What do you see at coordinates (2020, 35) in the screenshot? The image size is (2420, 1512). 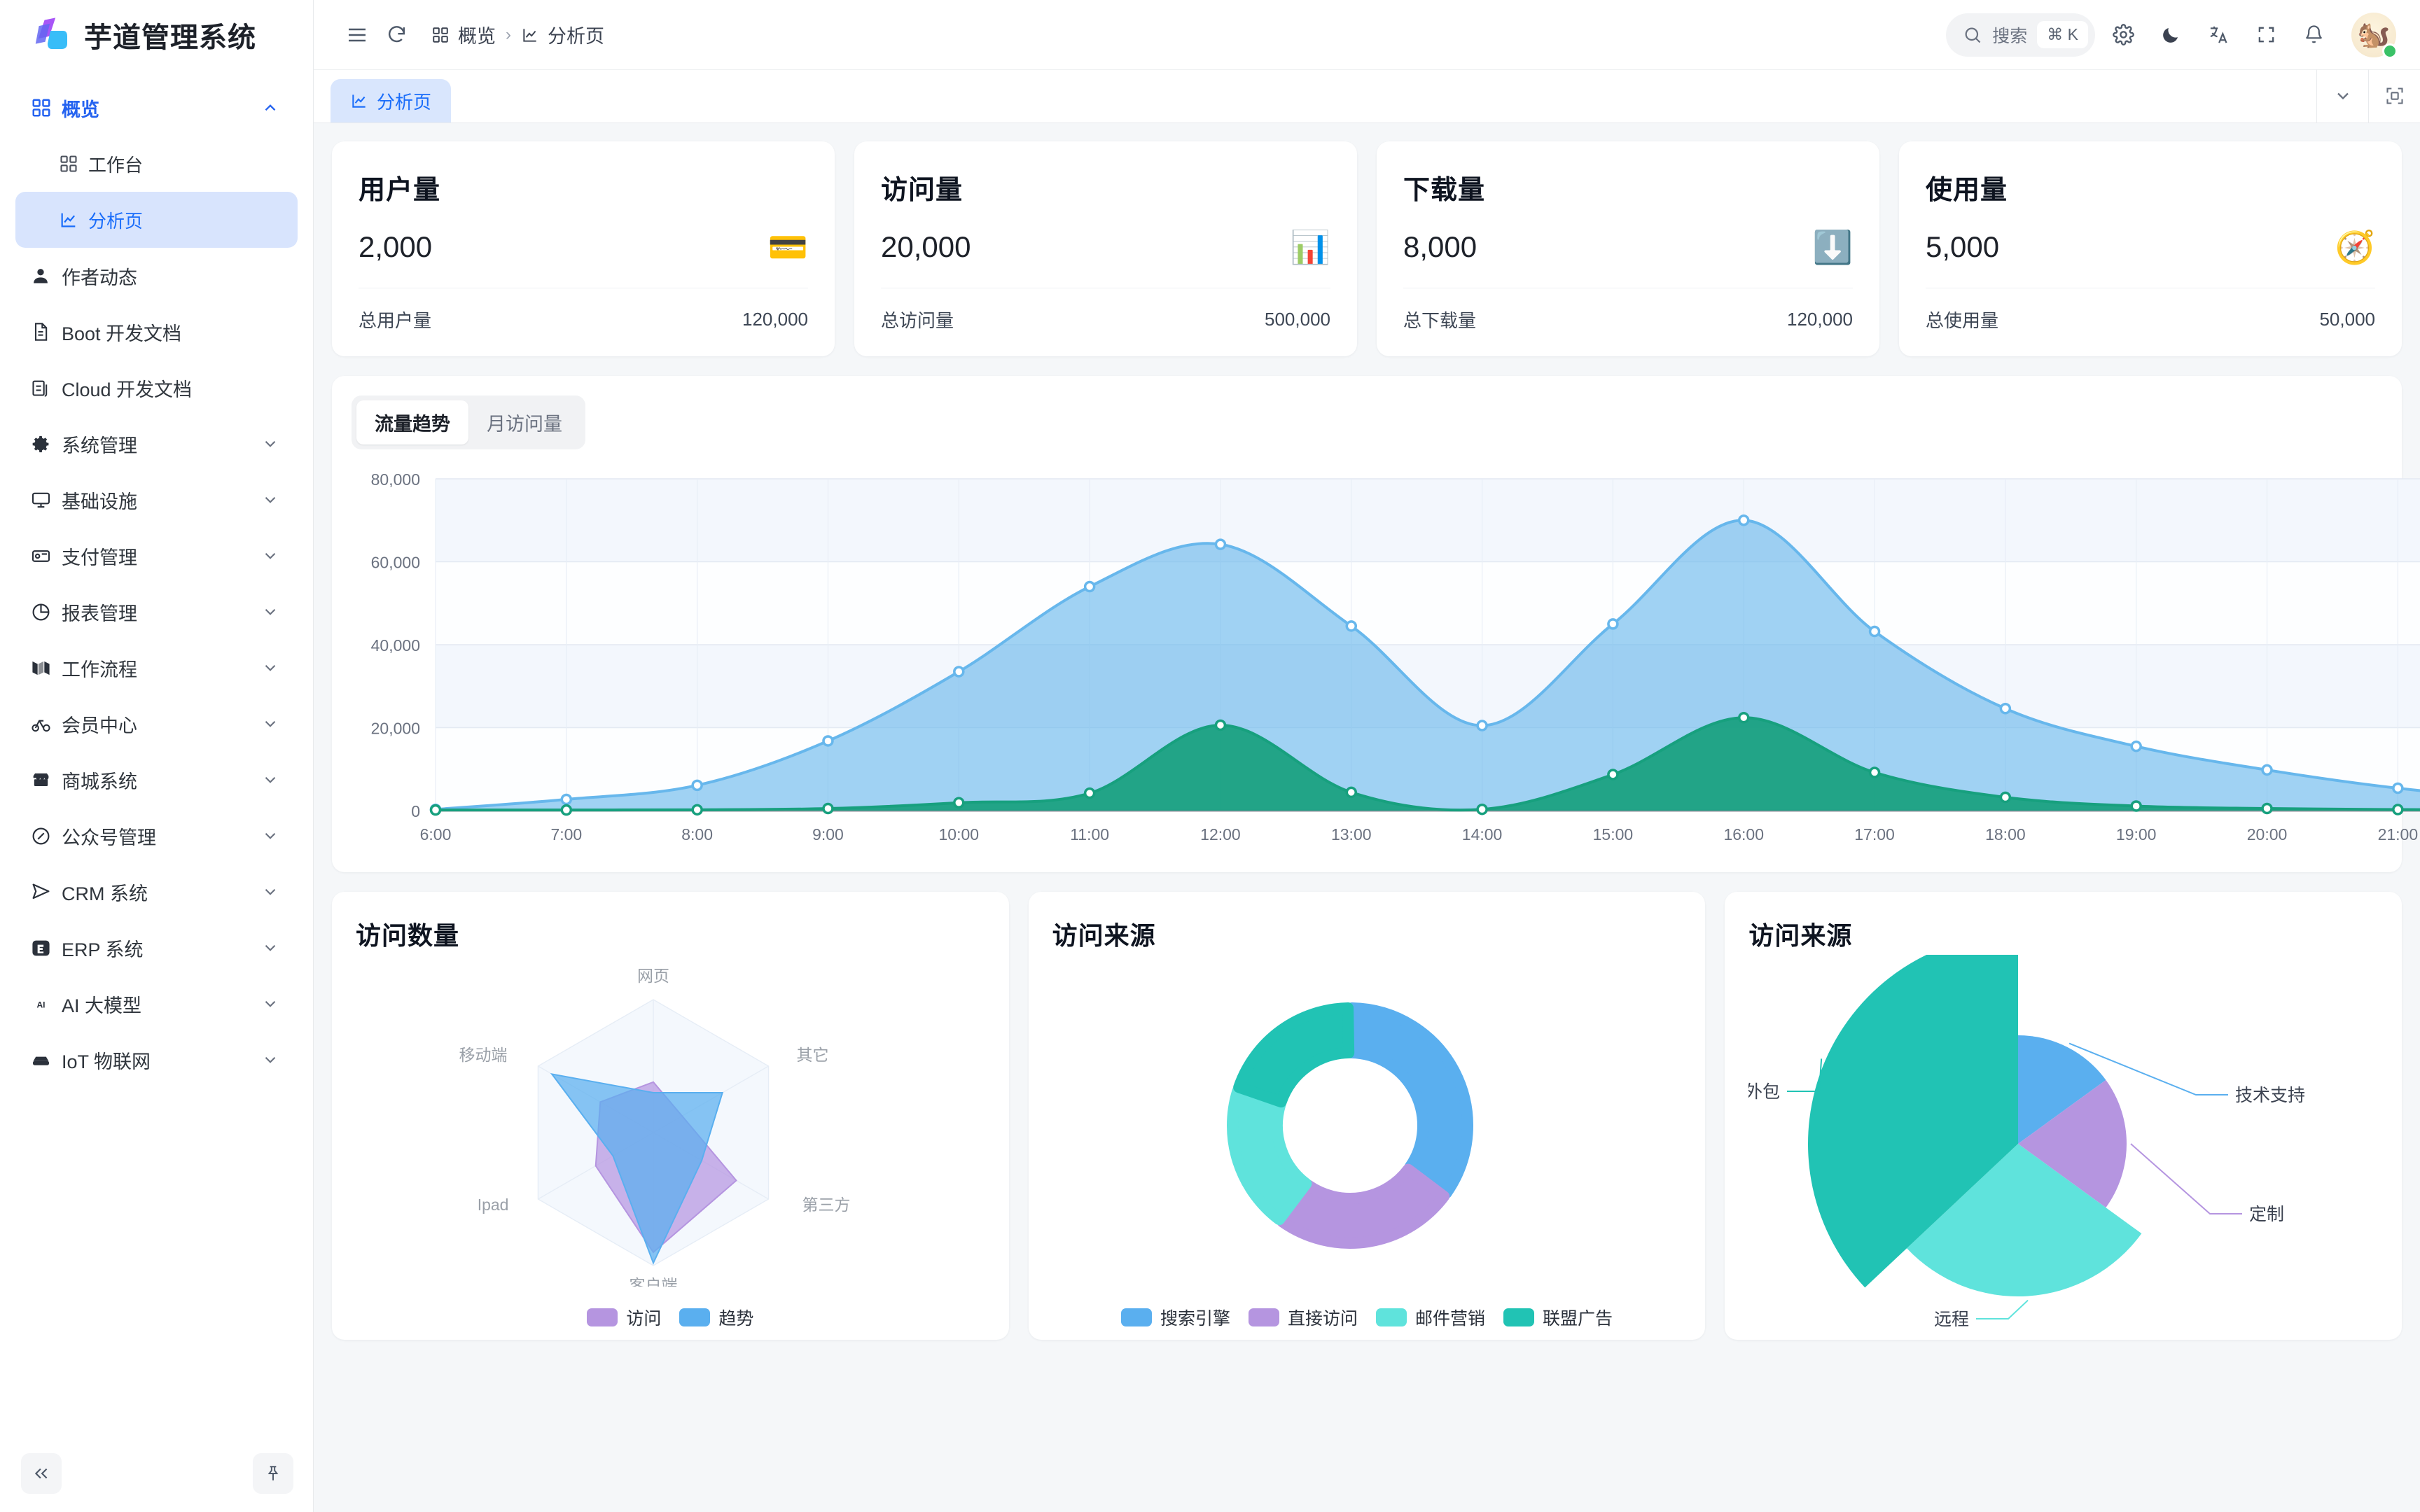 I see `search-input: 搜索 ⌘ K` at bounding box center [2020, 35].